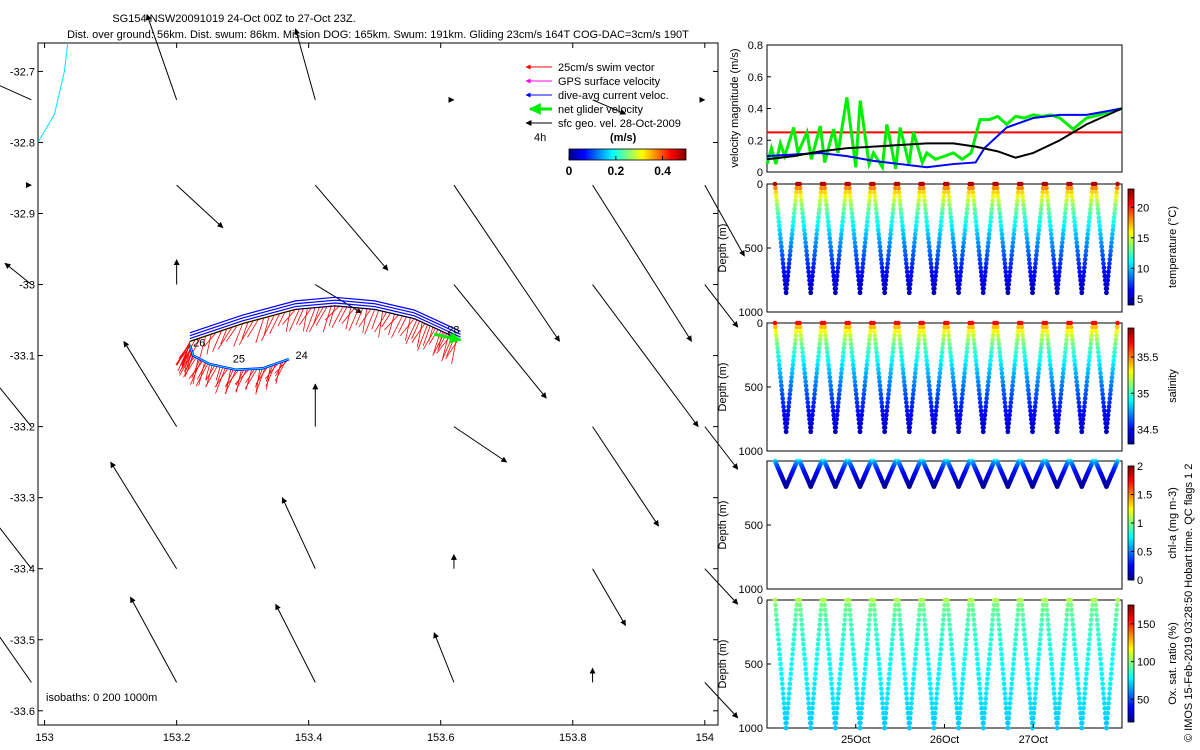  What do you see at coordinates (569, 171) in the screenshot?
I see `colorbar-tick-label: 0` at bounding box center [569, 171].